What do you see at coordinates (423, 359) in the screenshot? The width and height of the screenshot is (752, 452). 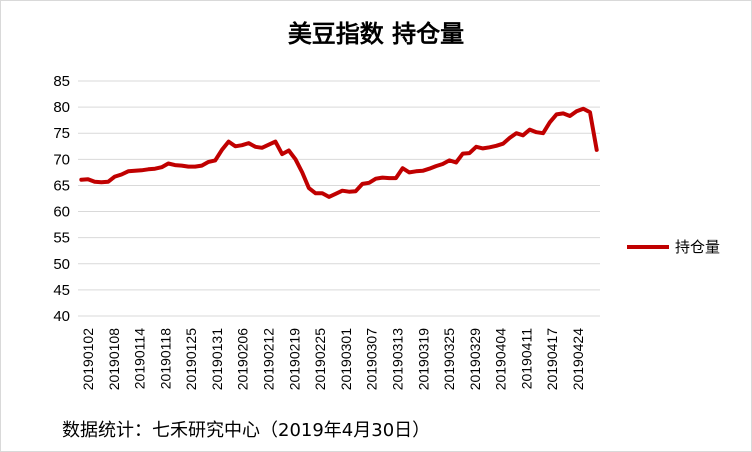 I see `x-tick-label: 20190319` at bounding box center [423, 359].